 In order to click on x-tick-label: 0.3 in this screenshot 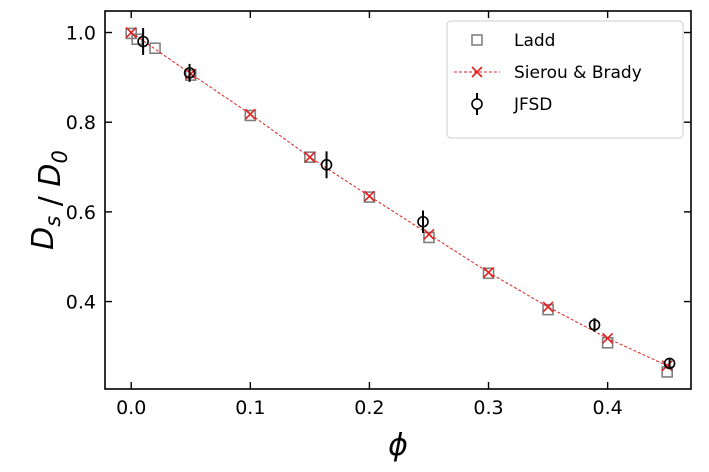, I will do `click(488, 408)`.